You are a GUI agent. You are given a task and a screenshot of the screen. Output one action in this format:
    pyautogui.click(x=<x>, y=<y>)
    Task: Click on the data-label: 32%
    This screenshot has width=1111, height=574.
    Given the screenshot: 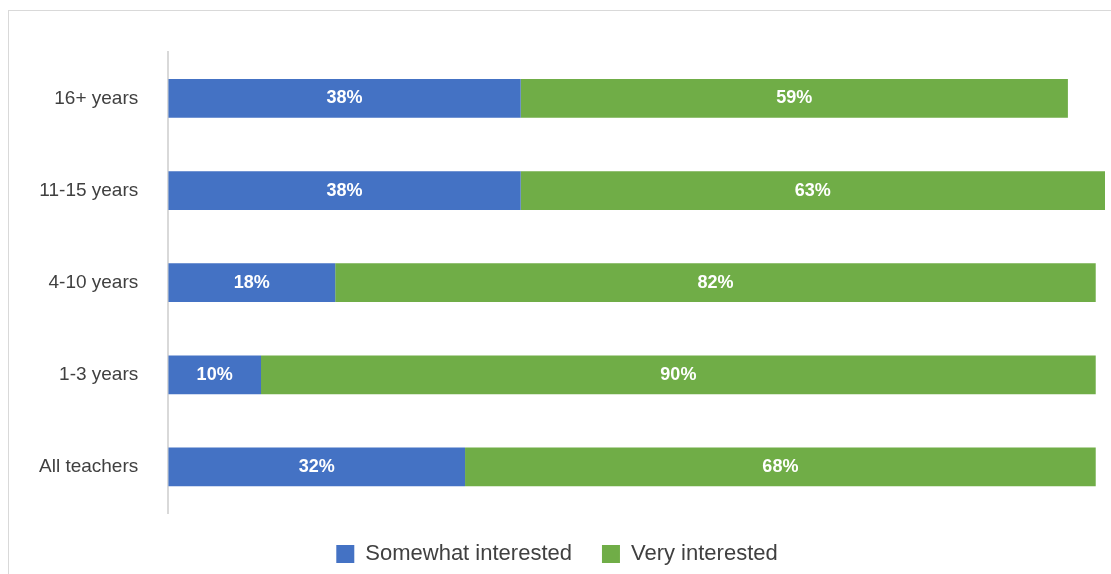 What is the action you would take?
    pyautogui.click(x=316, y=465)
    